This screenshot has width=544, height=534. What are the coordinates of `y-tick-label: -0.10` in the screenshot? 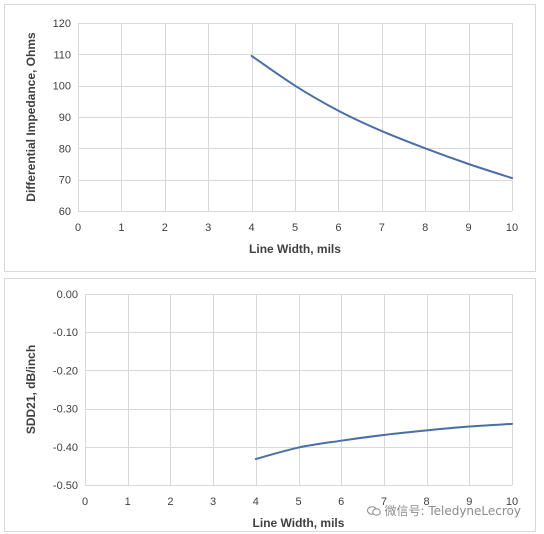 It's located at (65, 333).